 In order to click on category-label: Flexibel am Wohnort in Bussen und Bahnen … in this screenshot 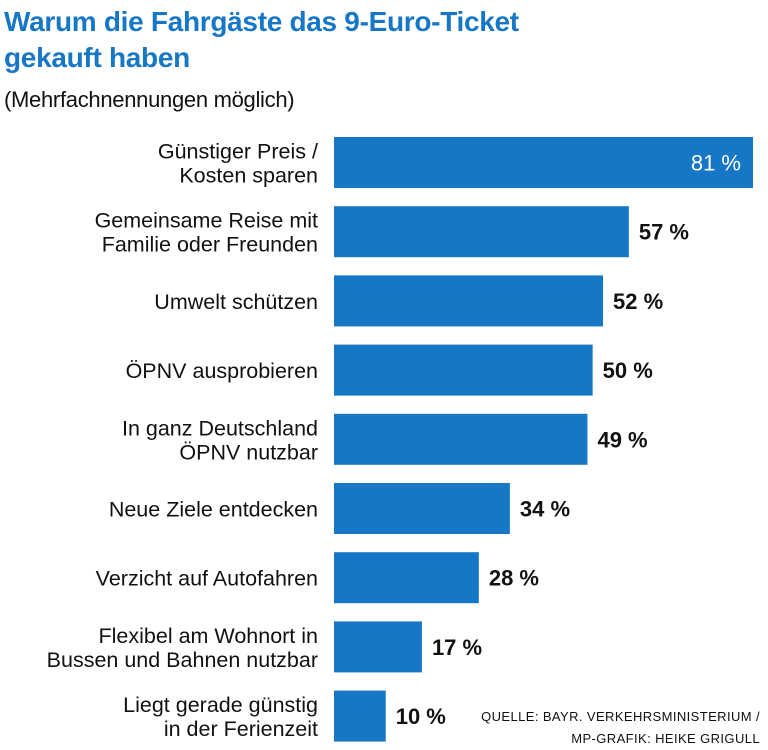, I will do `click(182, 648)`.